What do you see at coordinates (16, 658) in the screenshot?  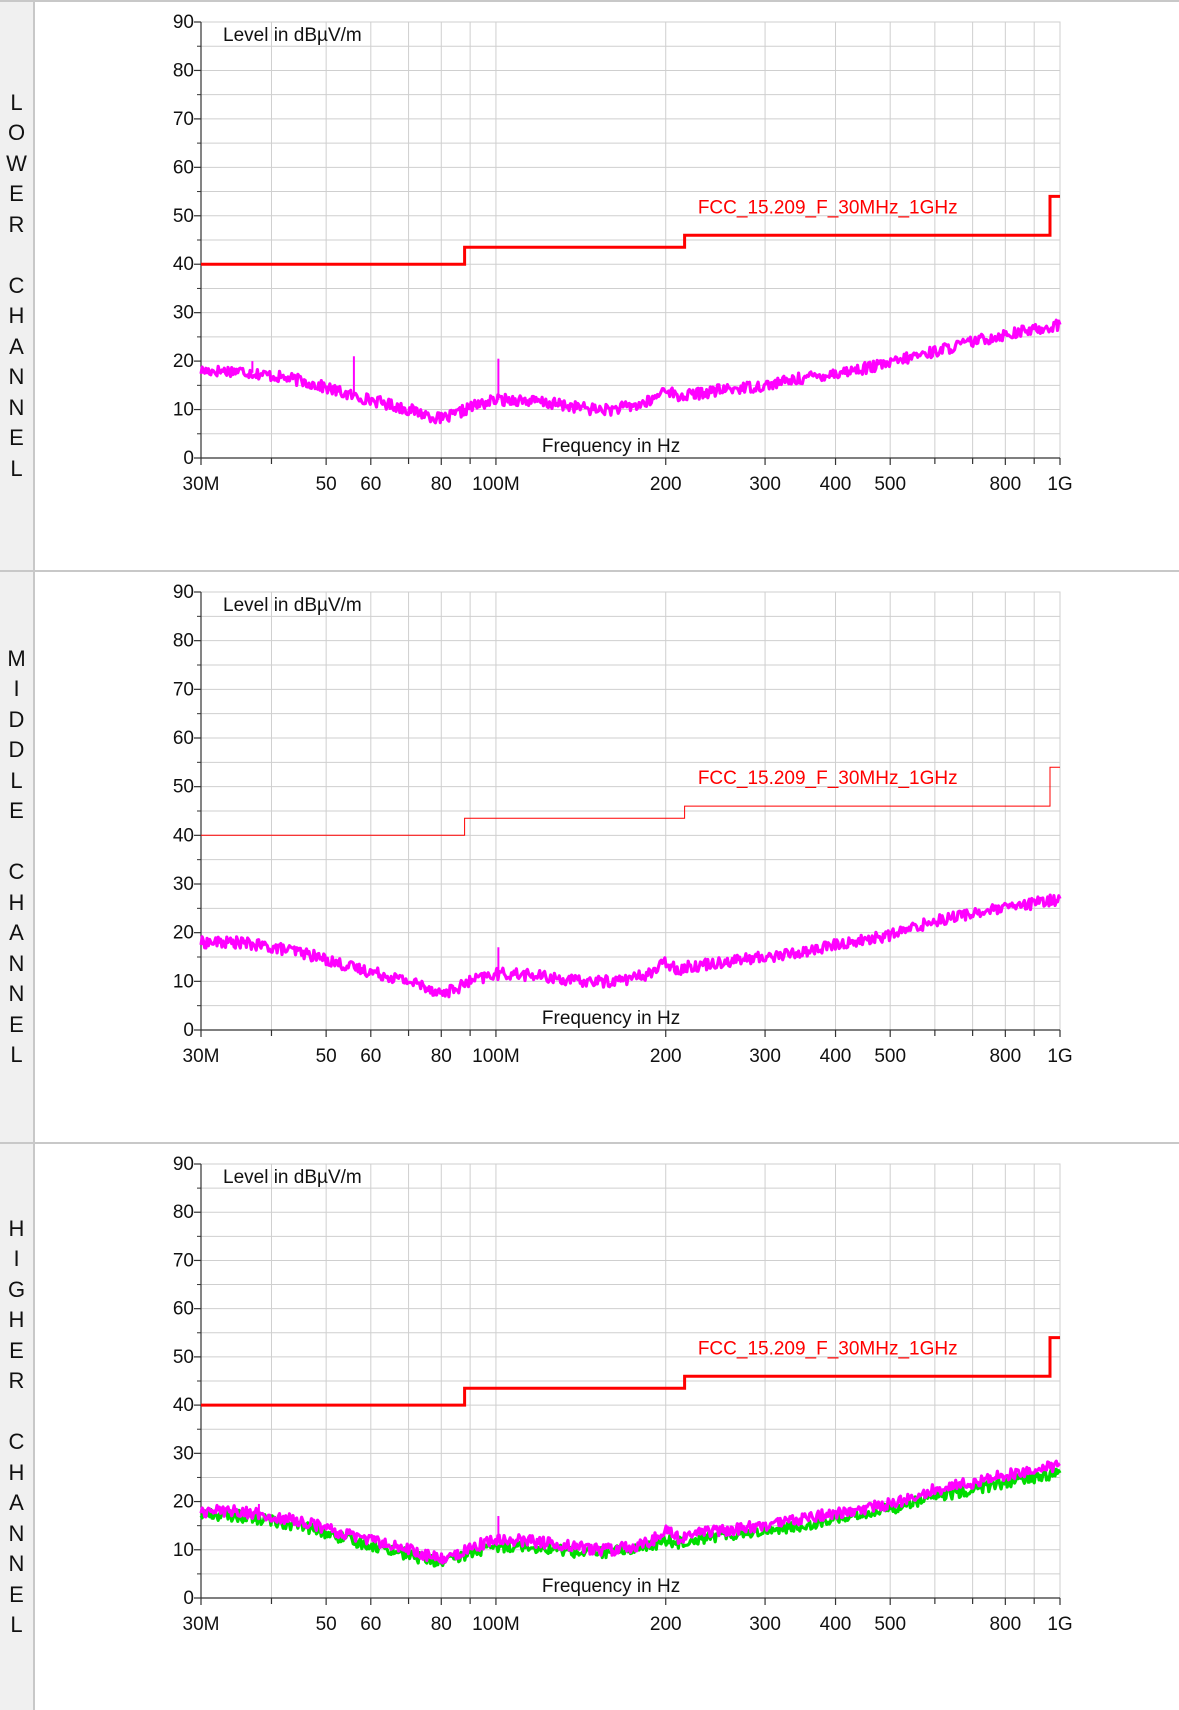 I see `panel-label-letter: M` at bounding box center [16, 658].